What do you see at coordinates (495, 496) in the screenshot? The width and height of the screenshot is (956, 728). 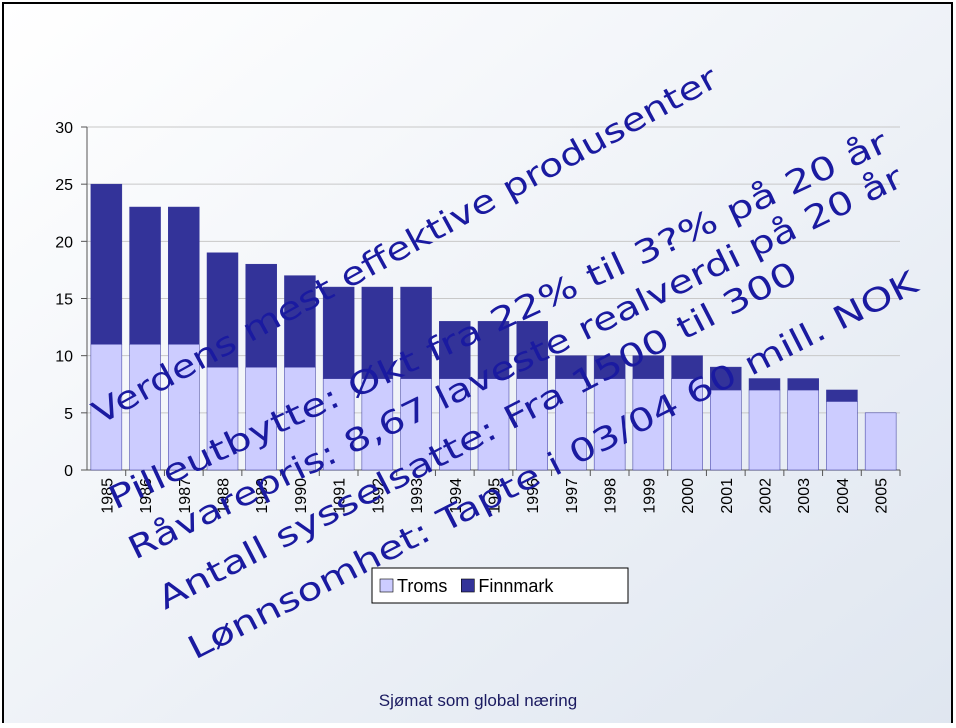 I see `x-tick-label: 1995` at bounding box center [495, 496].